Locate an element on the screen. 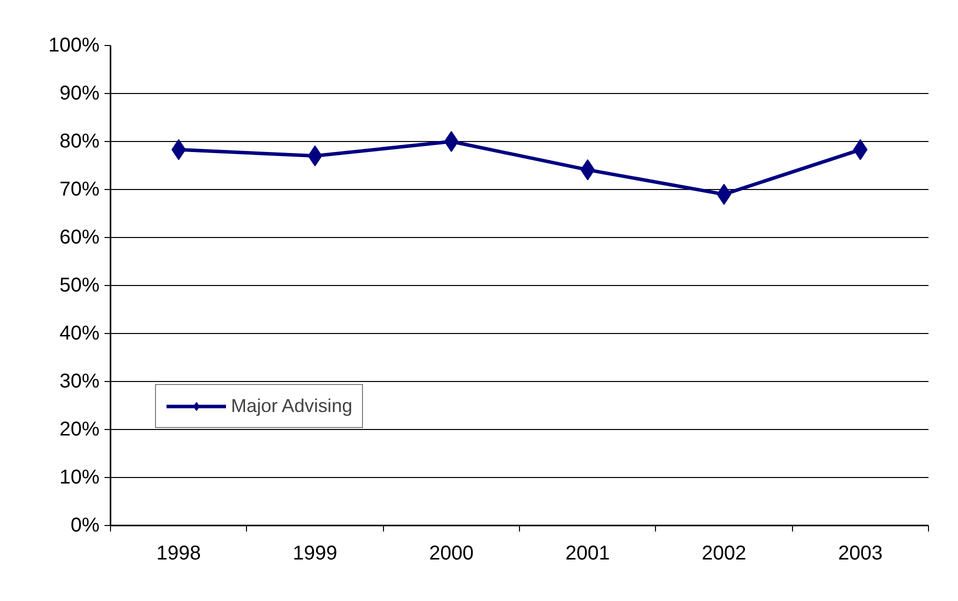  x-tick-label: 1998 is located at coordinates (178, 553).